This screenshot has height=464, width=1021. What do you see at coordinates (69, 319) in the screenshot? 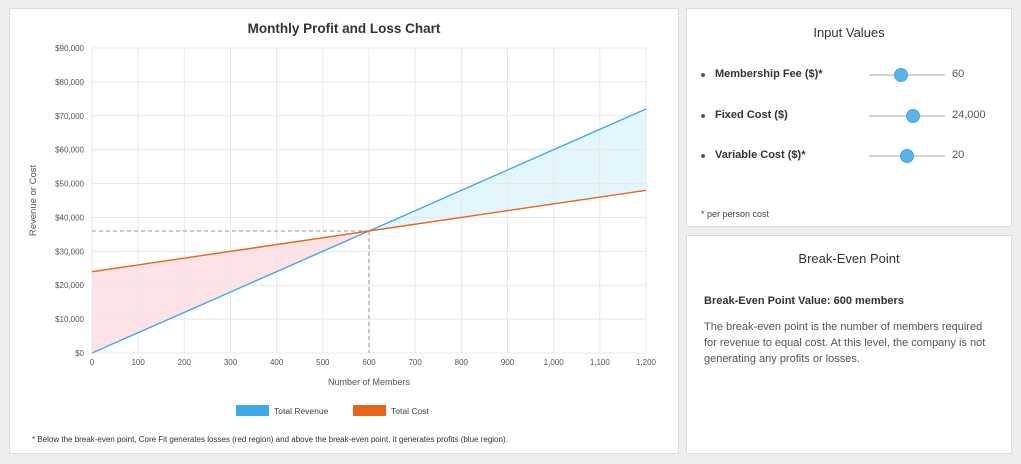
I see `y-tick-label: $10,000` at bounding box center [69, 319].